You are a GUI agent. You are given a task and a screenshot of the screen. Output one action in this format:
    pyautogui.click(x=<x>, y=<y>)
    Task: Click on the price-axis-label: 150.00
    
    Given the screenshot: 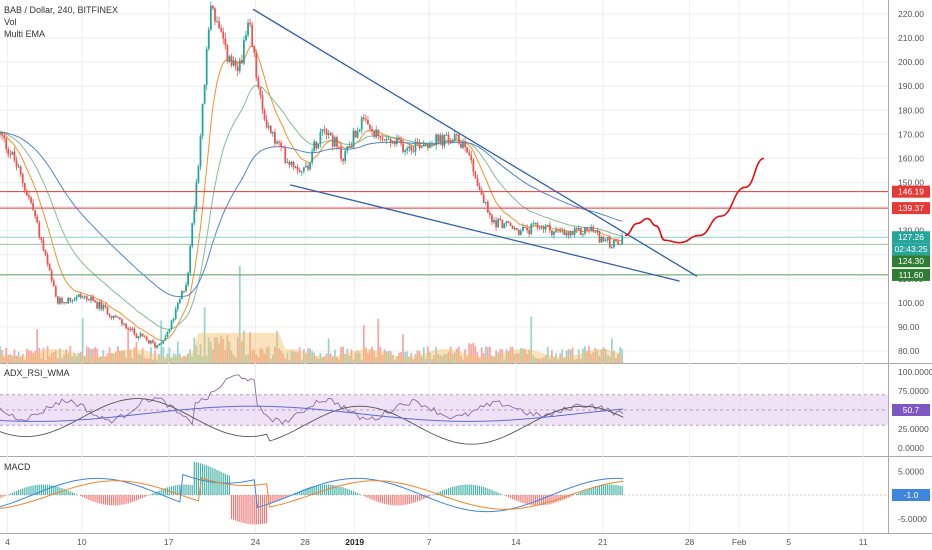 What is the action you would take?
    pyautogui.click(x=911, y=183)
    